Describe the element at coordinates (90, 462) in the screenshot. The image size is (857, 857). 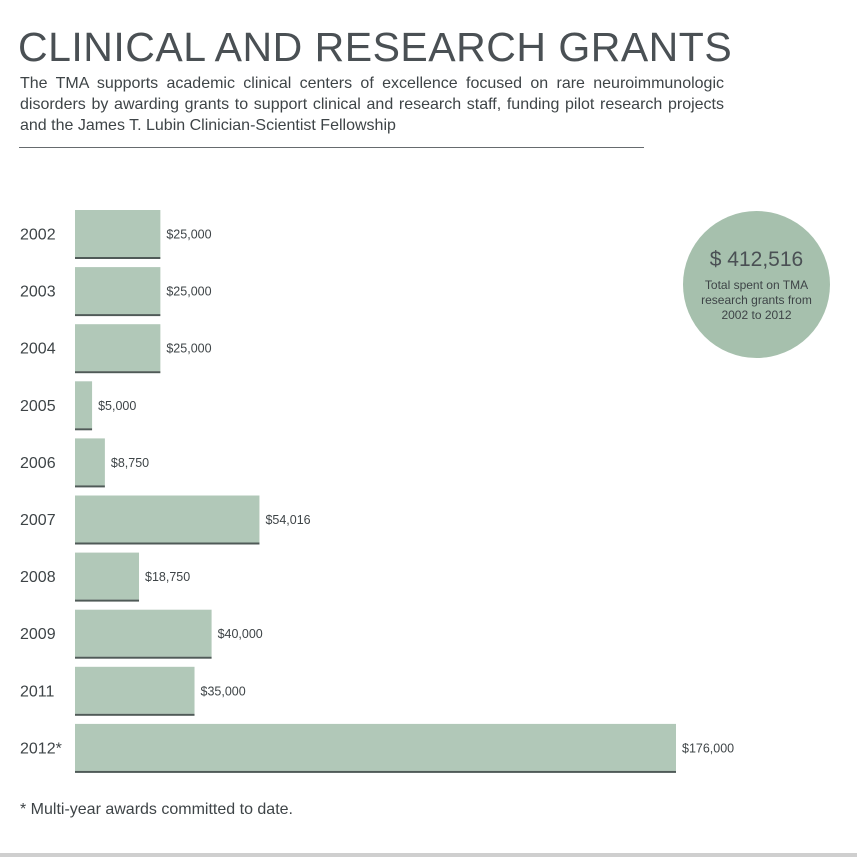
I see `bar-2006` at that location.